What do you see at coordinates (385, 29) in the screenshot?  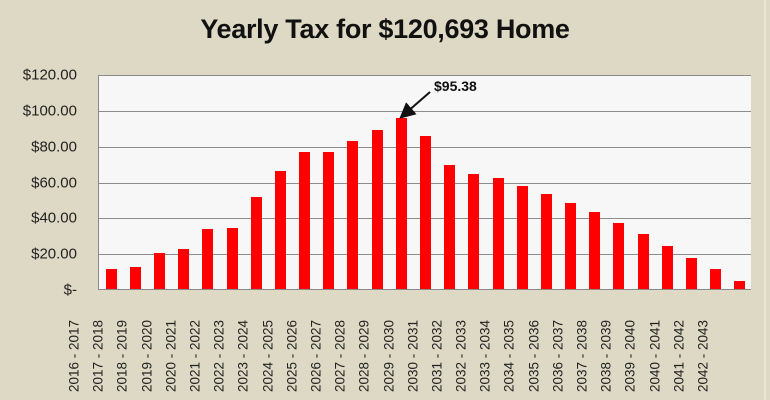 I see `chart-title: Yearly Tax for $120,693 Home` at bounding box center [385, 29].